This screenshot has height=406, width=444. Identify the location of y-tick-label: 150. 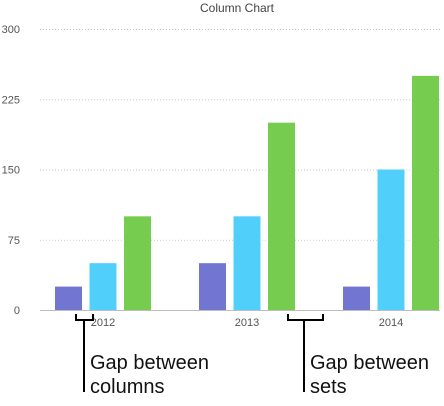
(11, 171).